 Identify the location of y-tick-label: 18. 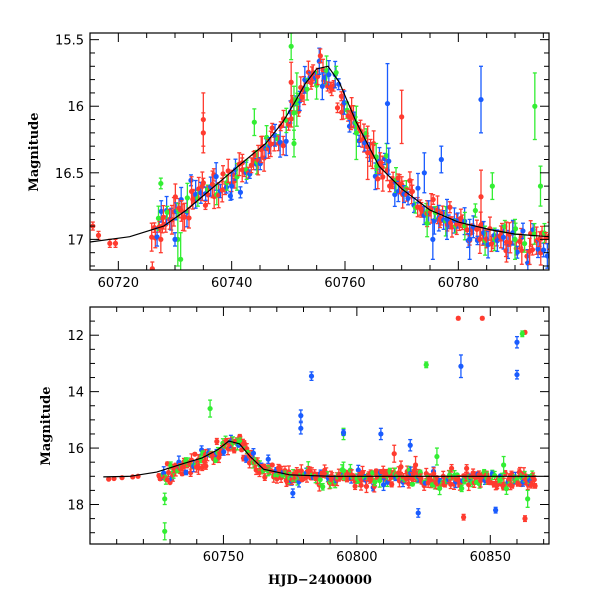
(75, 506).